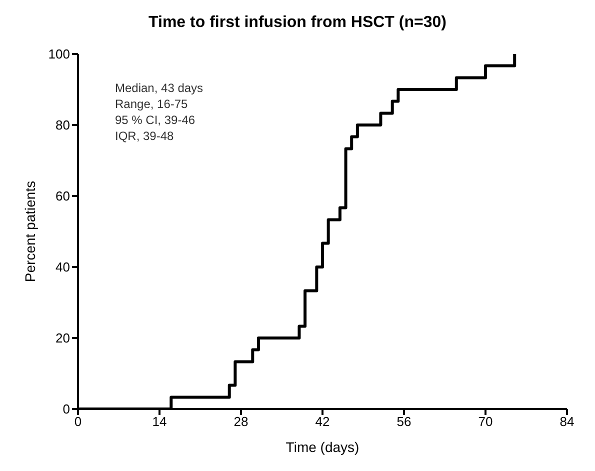  Describe the element at coordinates (59, 54) in the screenshot. I see `y-tick-label: 100` at that location.